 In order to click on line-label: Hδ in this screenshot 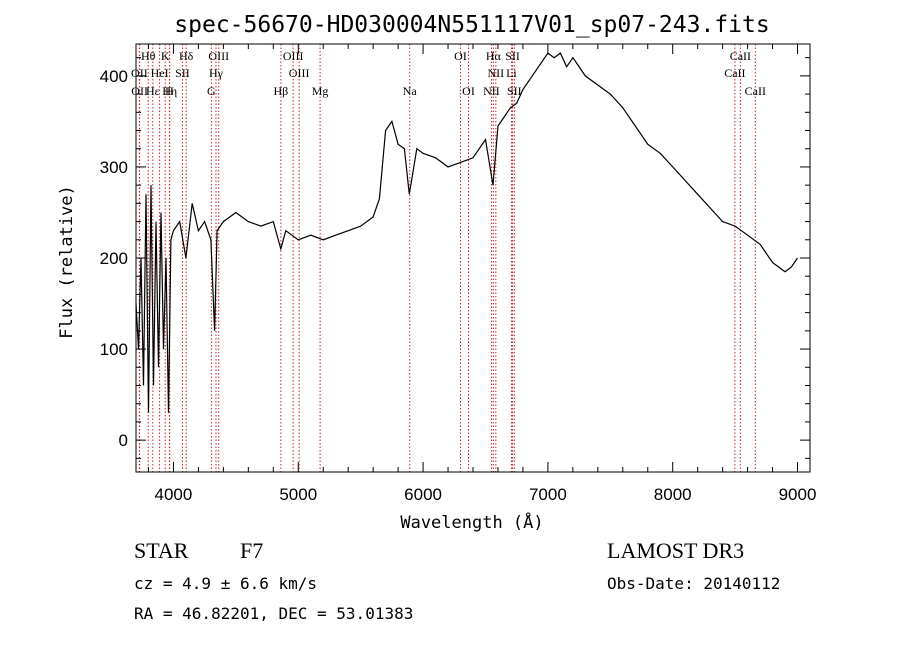, I will do `click(186, 56)`.